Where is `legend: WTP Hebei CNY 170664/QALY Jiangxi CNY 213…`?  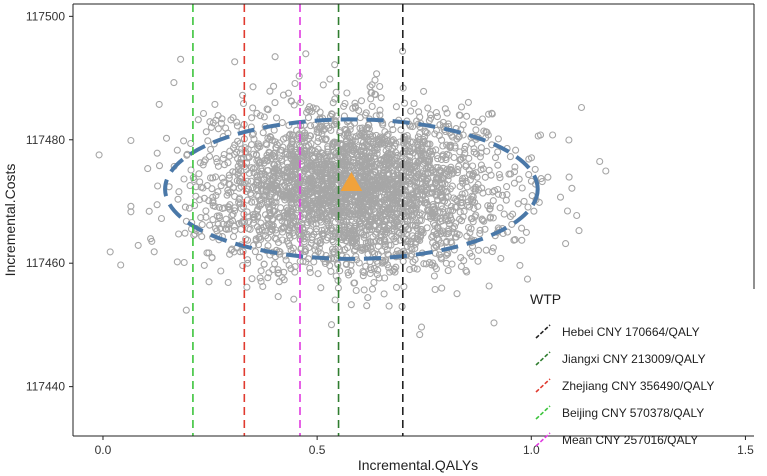 legend: WTP Hebei CNY 170664/QALY Jiangxi CNY 213… is located at coordinates (622, 369).